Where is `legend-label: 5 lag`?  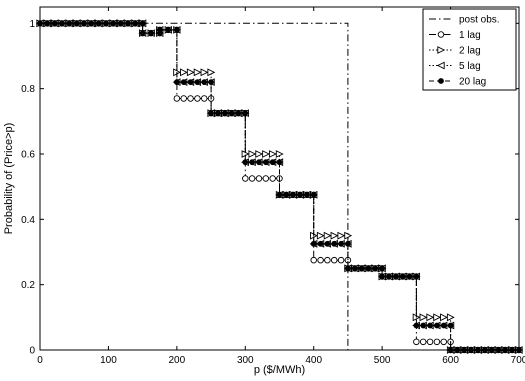
legend-label: 5 lag is located at coordinates (470, 66).